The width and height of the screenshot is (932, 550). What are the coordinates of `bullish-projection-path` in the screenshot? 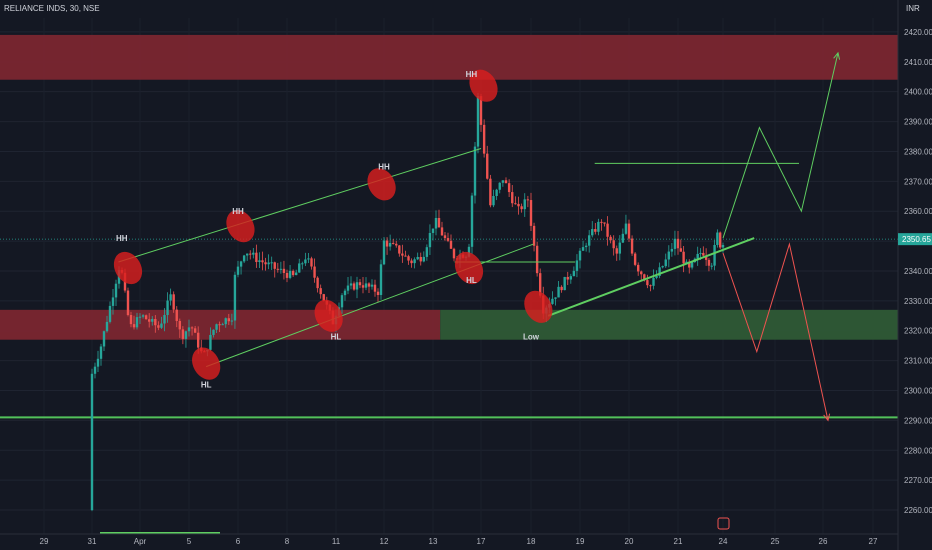 It's located at (780, 145).